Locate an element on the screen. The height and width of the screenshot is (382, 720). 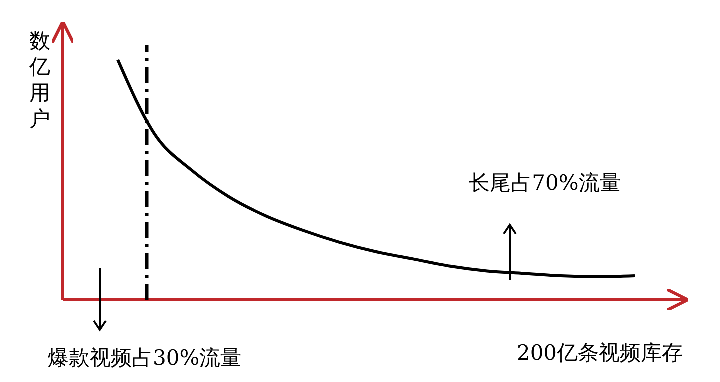
annotation: 长尾占70%流量 is located at coordinates (545, 183).